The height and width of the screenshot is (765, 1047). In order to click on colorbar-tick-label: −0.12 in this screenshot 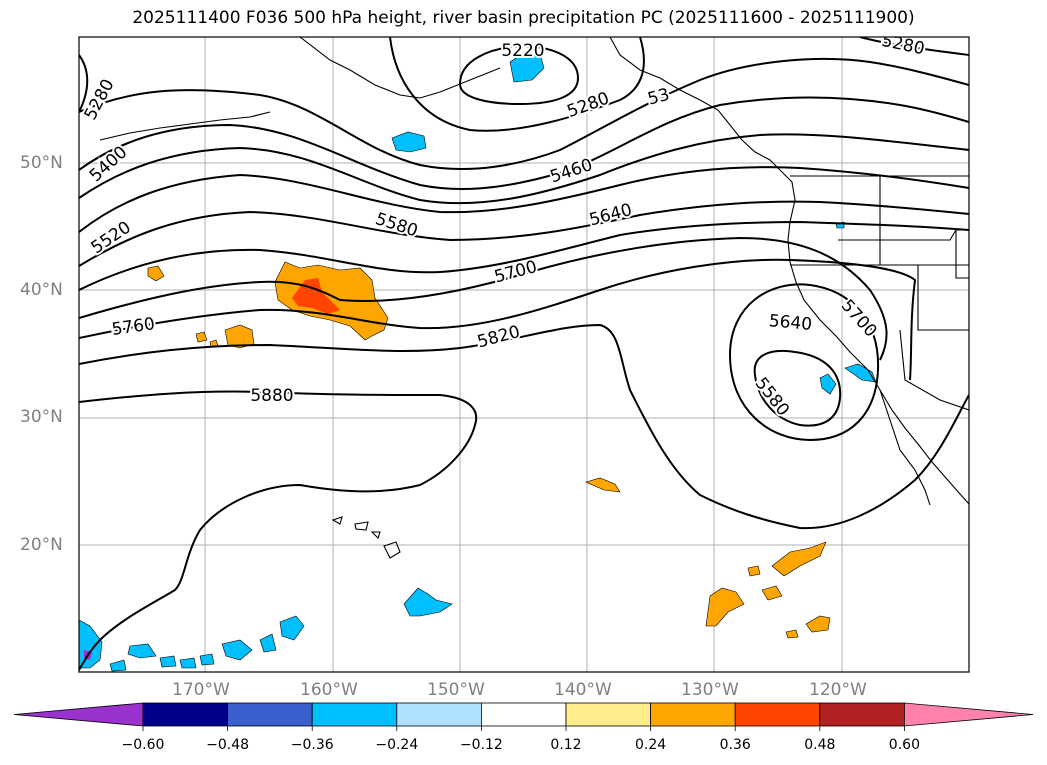, I will do `click(481, 745)`.